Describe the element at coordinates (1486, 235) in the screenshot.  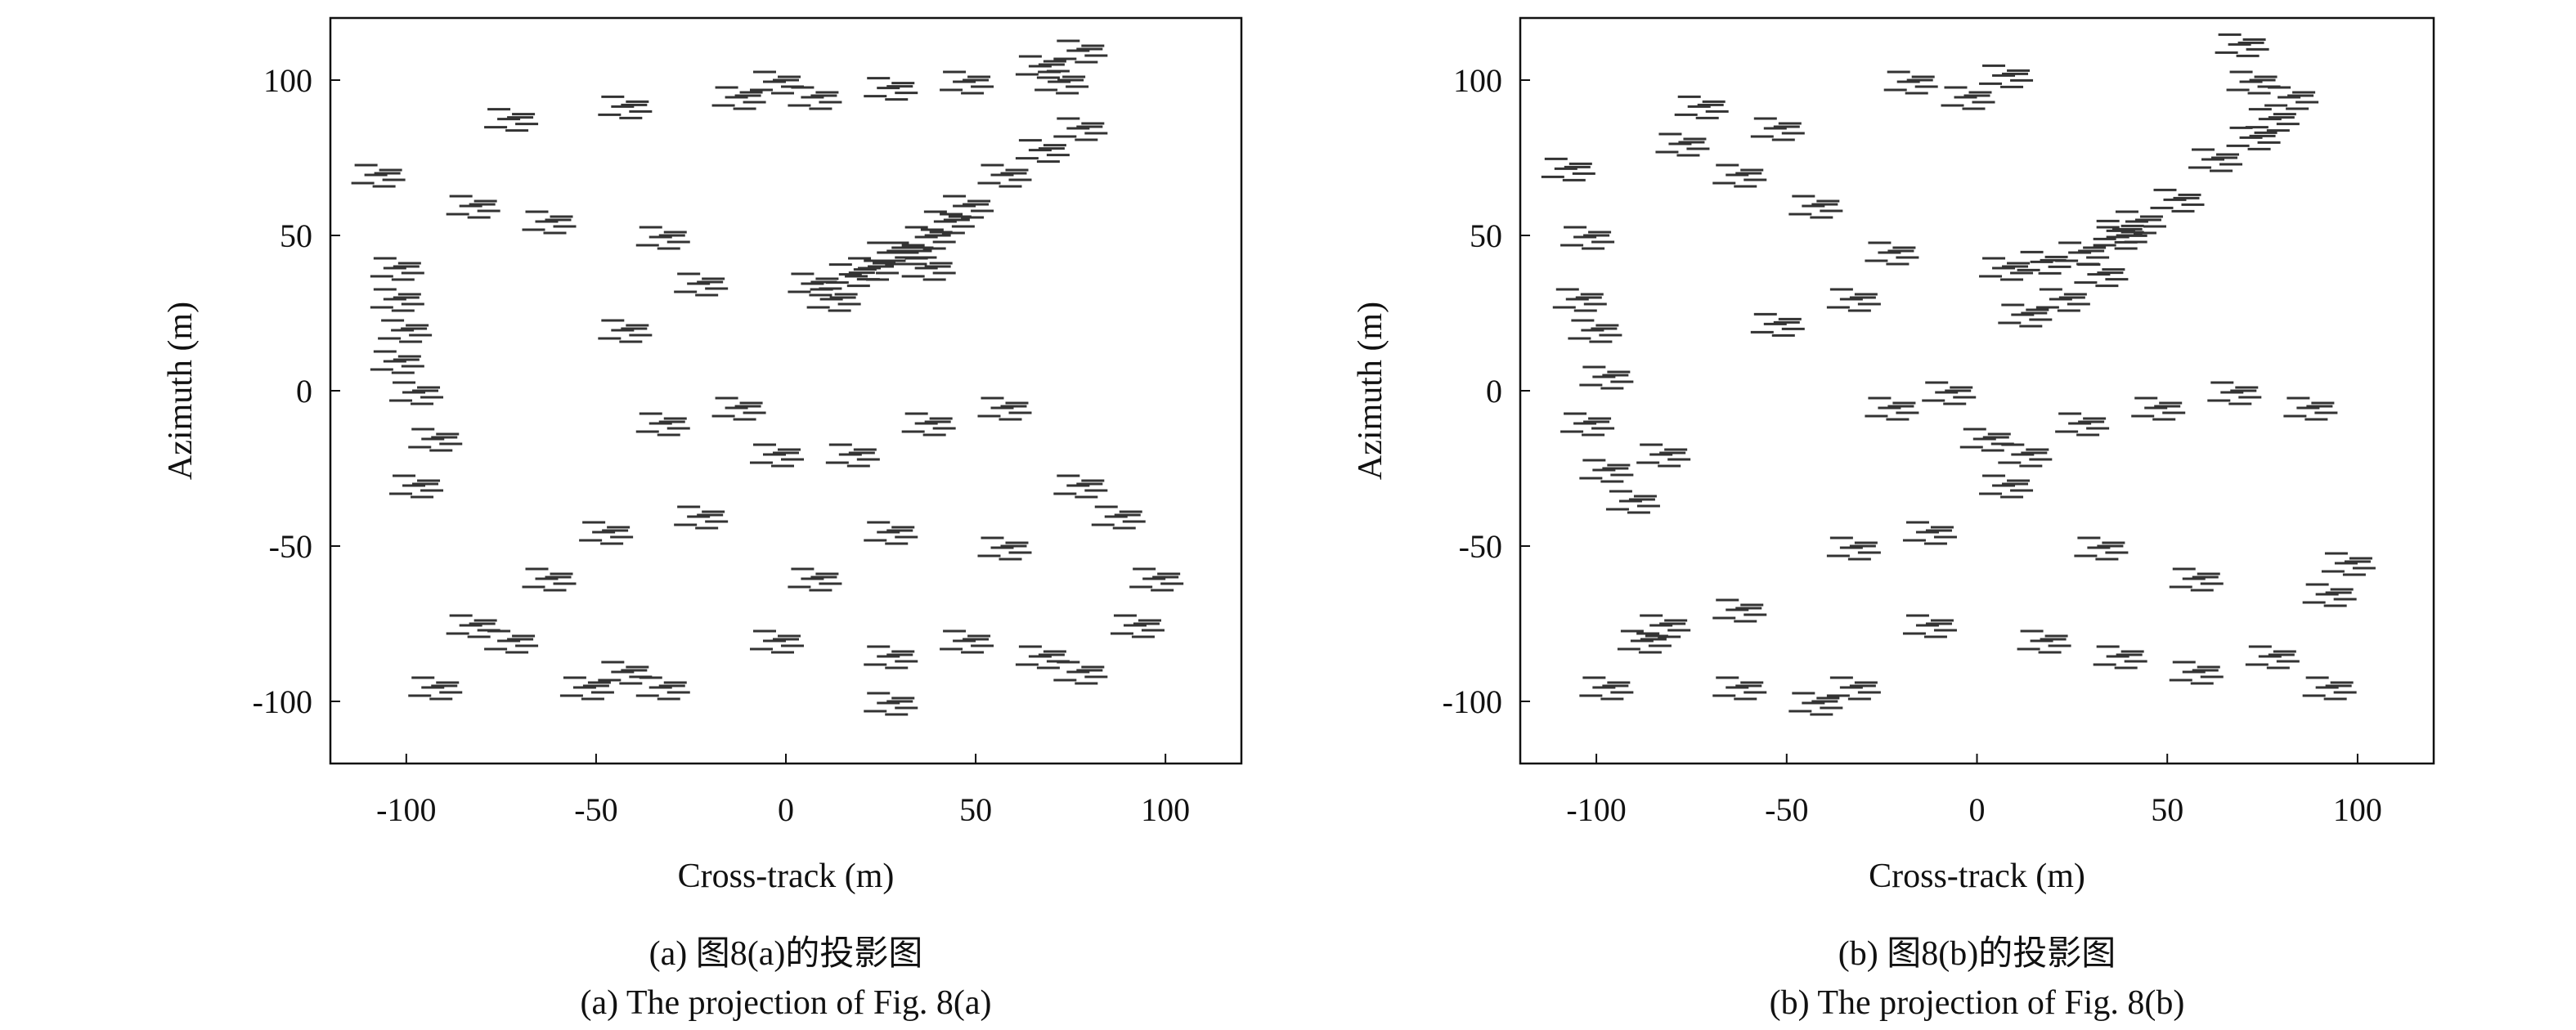
I see `y-tick-label: 50` at that location.